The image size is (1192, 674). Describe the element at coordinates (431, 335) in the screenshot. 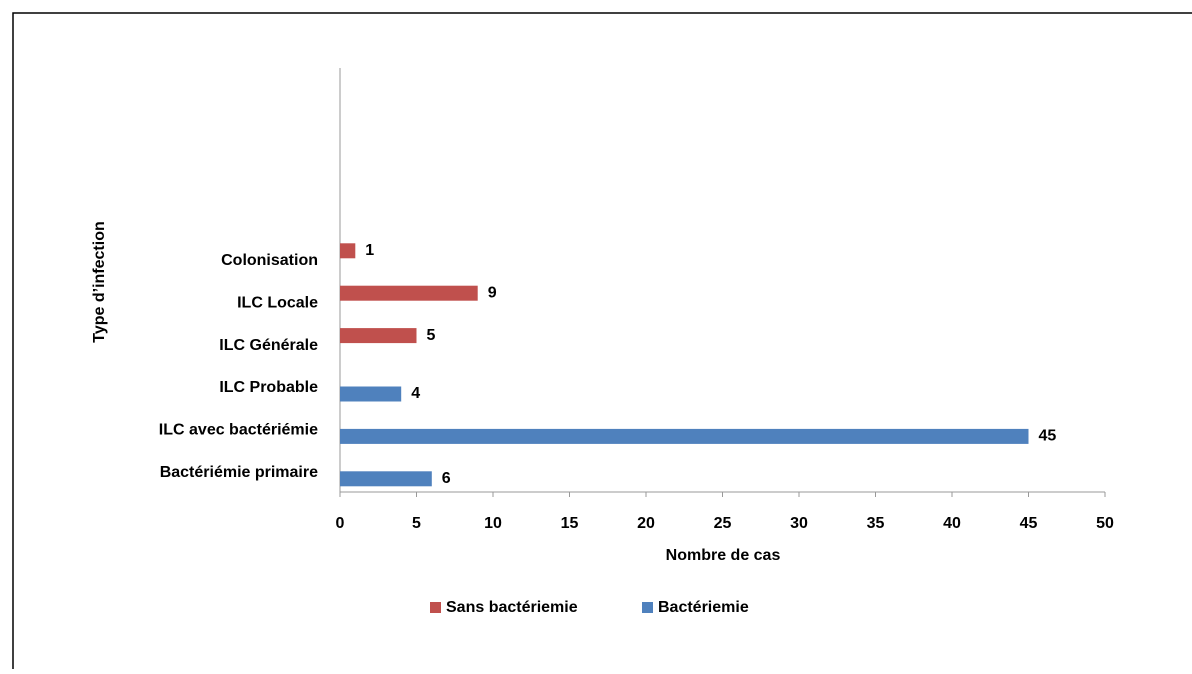

I see `data-label: 5` at that location.